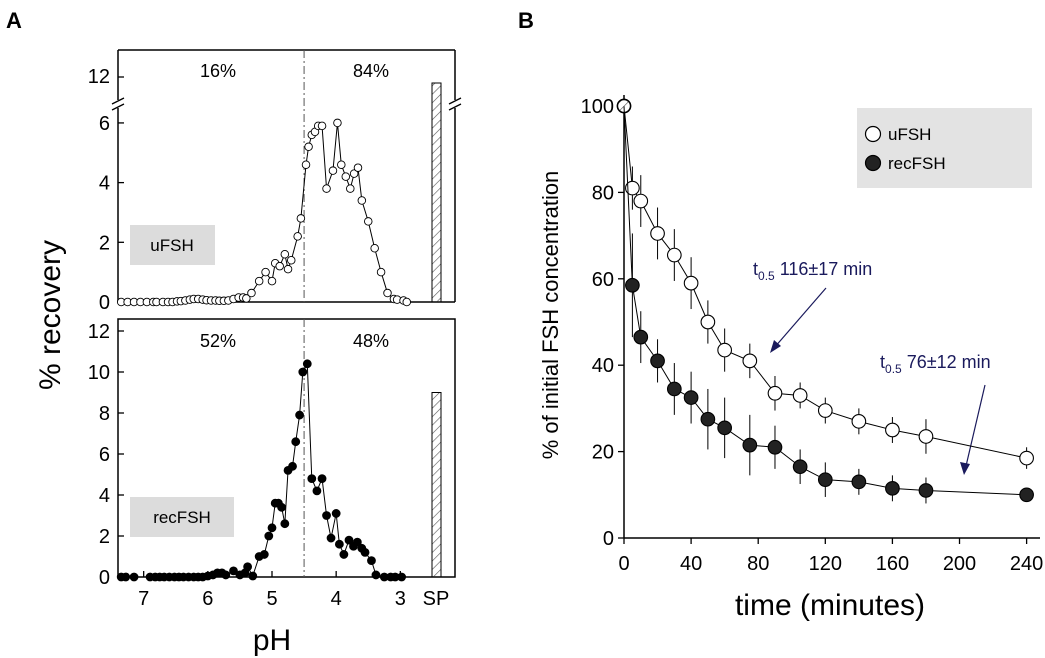 This screenshot has width=1045, height=658. Describe the element at coordinates (603, 453) in the screenshot. I see `b-y-tick-label: 20` at that location.